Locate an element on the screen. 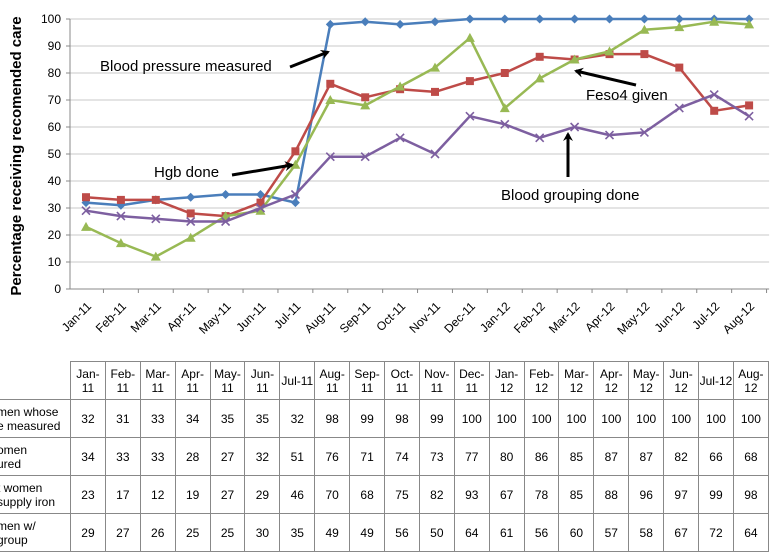 This screenshot has width=780, height=558. table-cell: 56 is located at coordinates (541, 532).